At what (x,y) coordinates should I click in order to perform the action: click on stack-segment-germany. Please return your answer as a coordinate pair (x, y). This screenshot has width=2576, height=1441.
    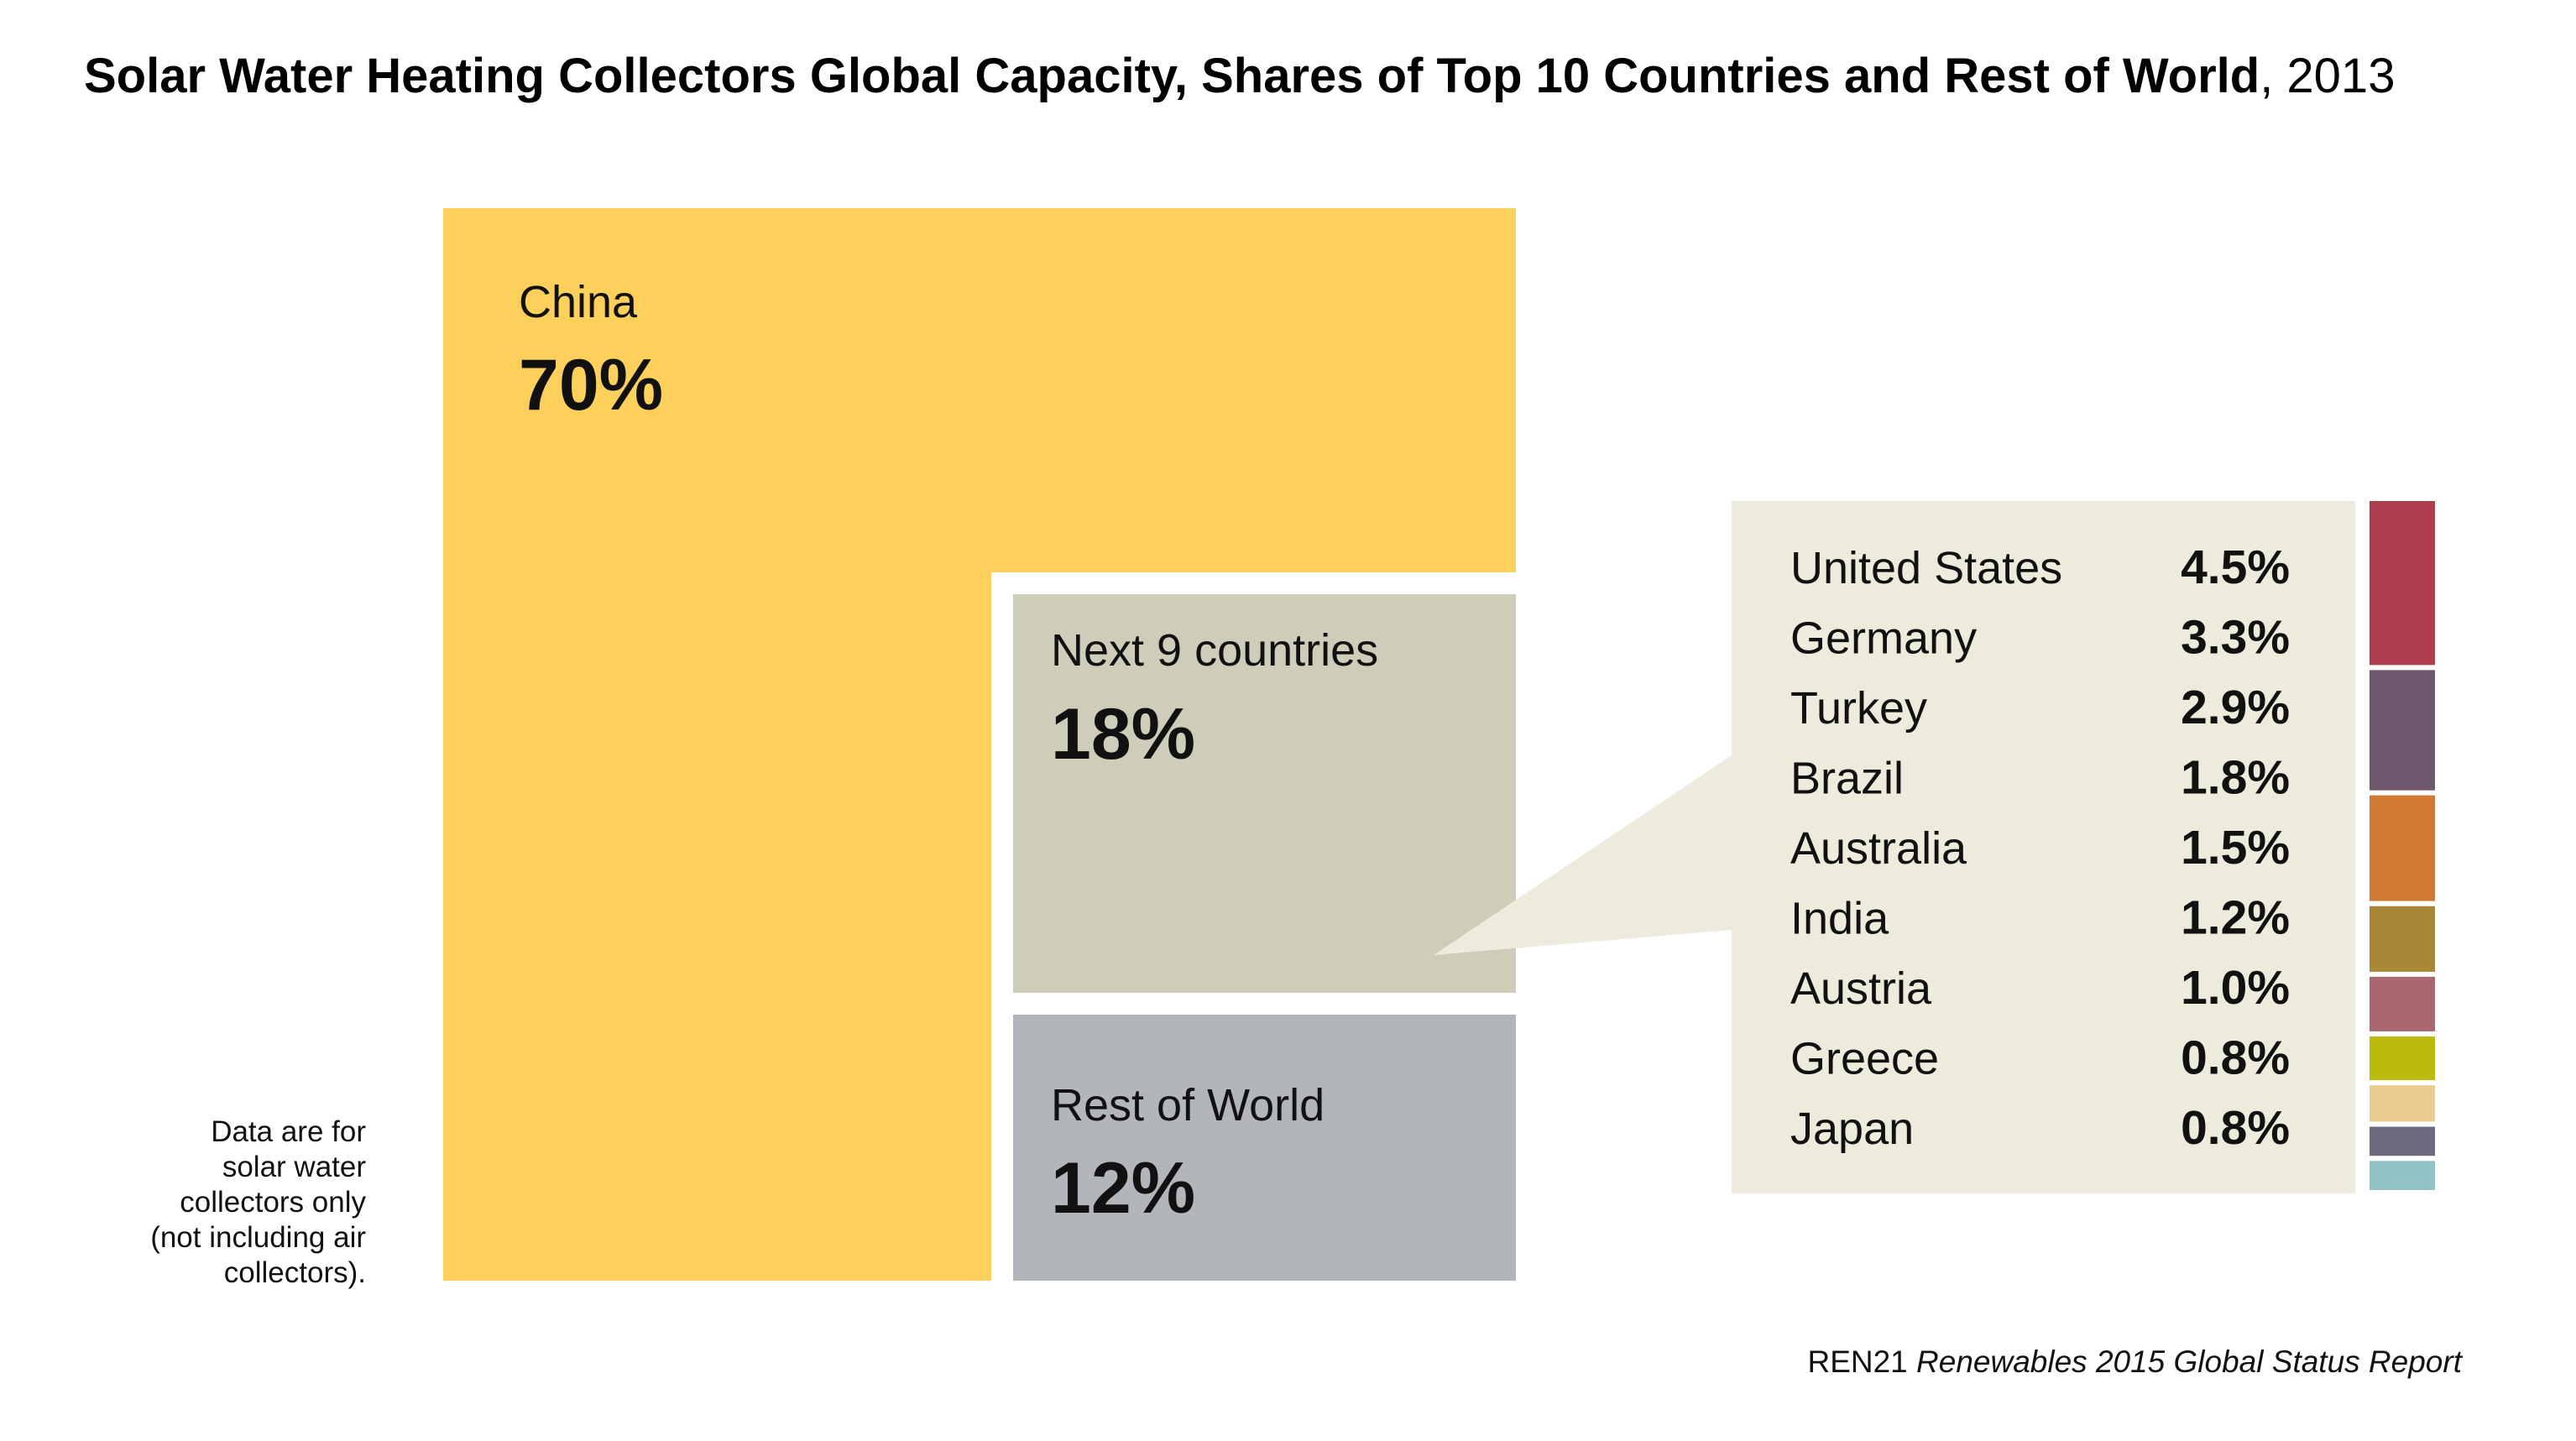
    Looking at the image, I should click on (2402, 730).